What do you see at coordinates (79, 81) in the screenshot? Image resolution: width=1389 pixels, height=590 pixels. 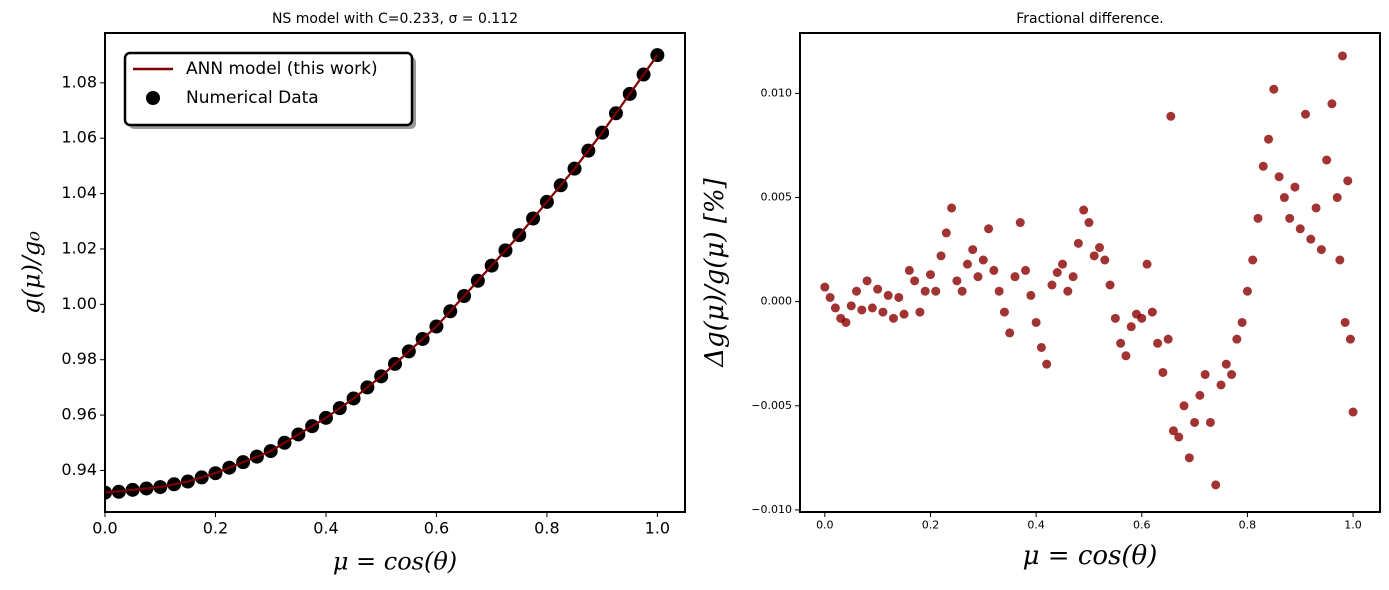 I see `y-tick-label: 1.08` at bounding box center [79, 81].